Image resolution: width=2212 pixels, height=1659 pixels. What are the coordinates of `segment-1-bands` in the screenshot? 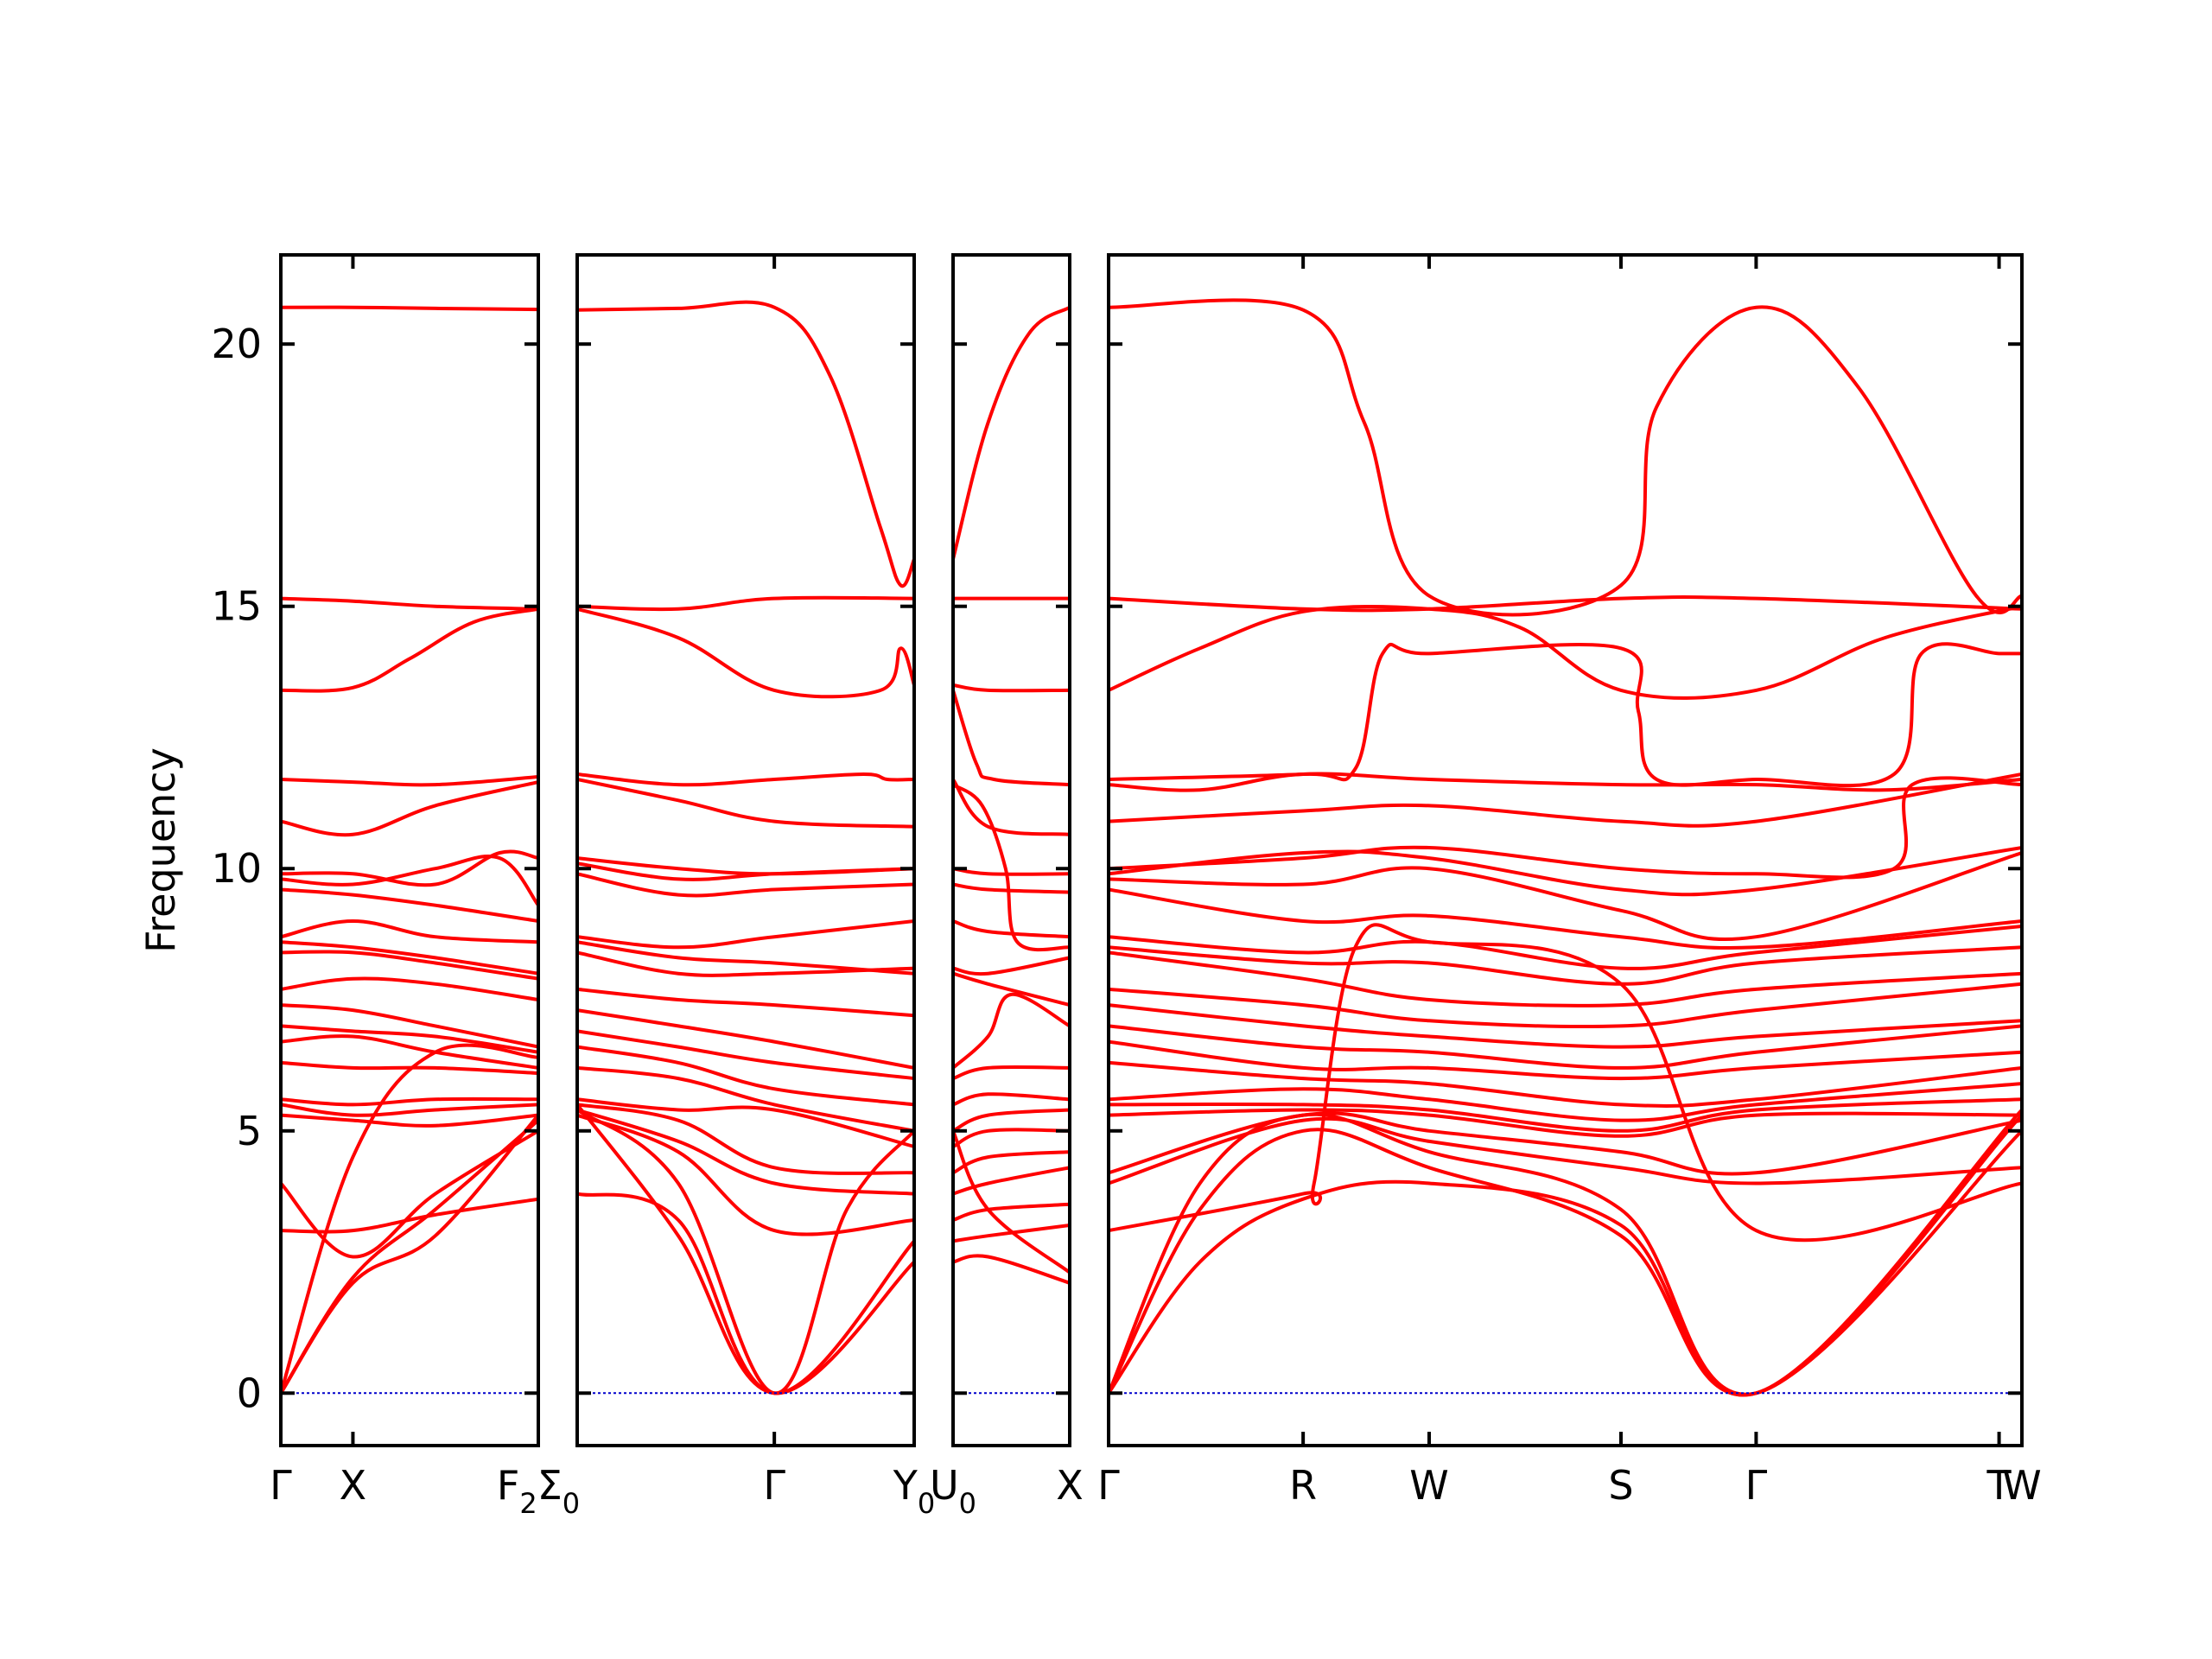 It's located at (409, 850).